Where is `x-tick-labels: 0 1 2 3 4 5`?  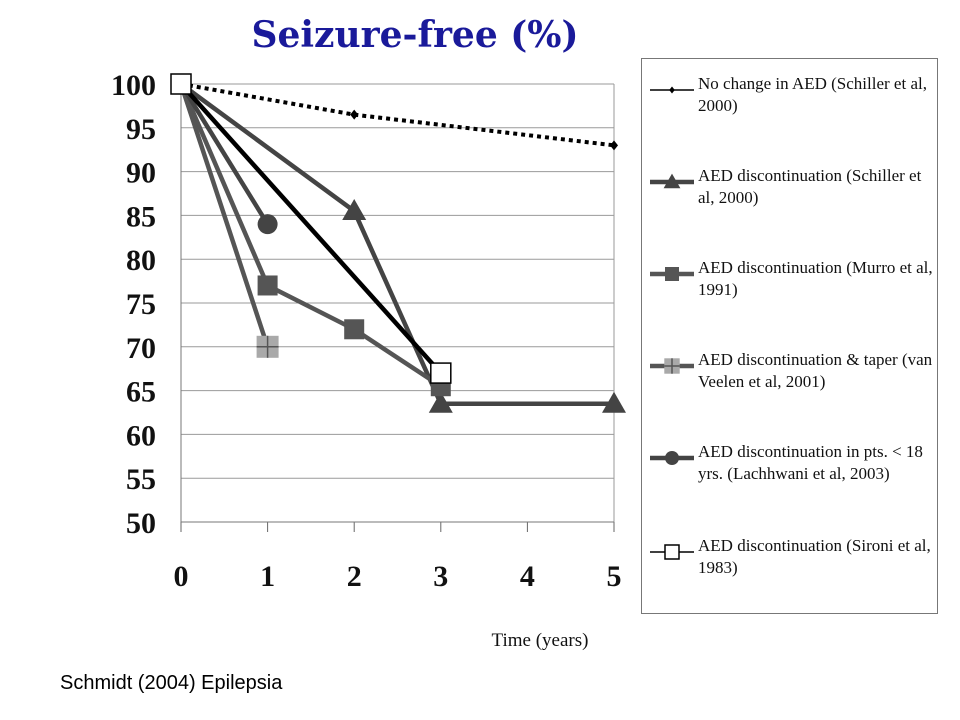 x-tick-labels: 0 1 2 3 4 5 is located at coordinates (398, 576).